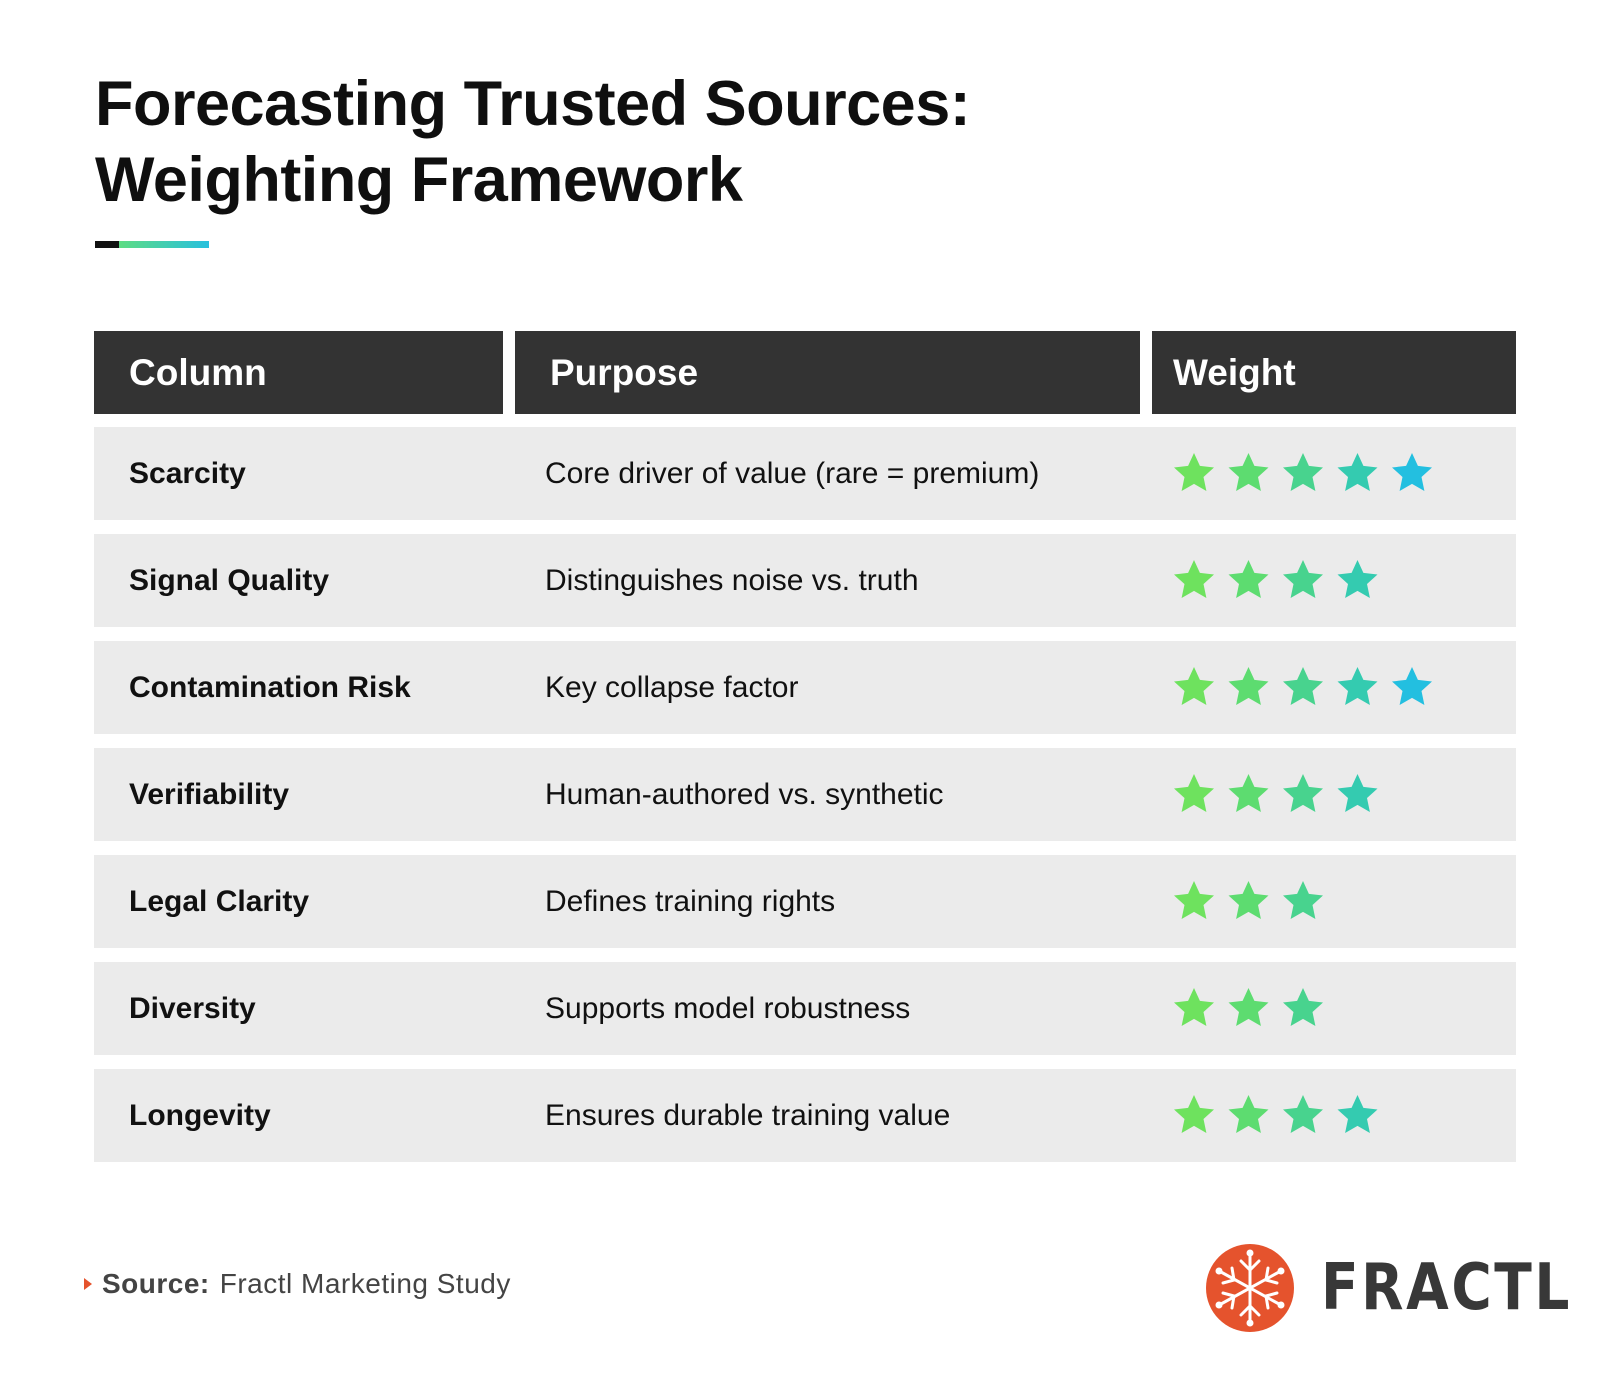 Image resolution: width=1600 pixels, height=1384 pixels. What do you see at coordinates (156, 1283) in the screenshot?
I see `source-label: Source:` at bounding box center [156, 1283].